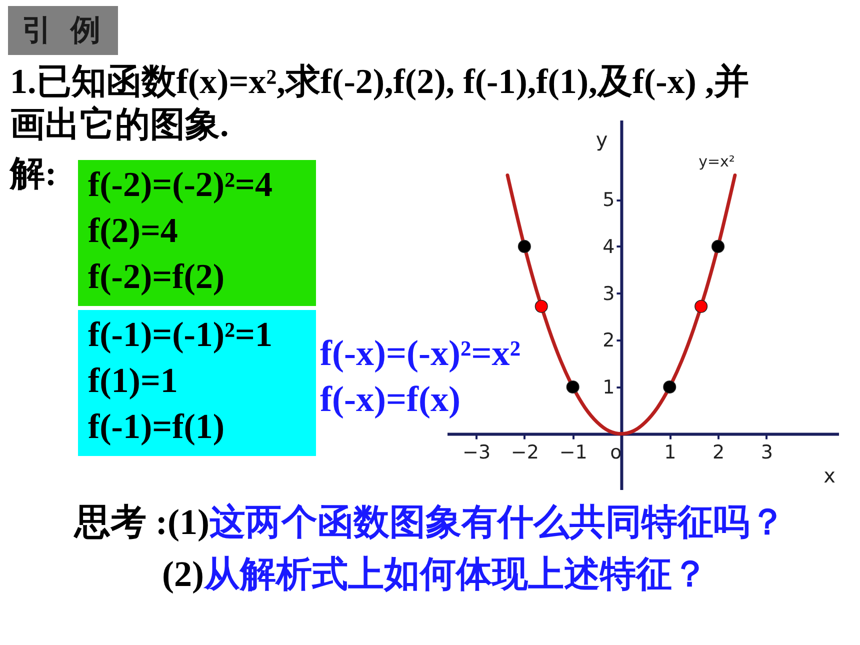 This screenshot has width=860, height=645. Describe the element at coordinates (670, 452) in the screenshot. I see `x-tick-label: 1` at that location.